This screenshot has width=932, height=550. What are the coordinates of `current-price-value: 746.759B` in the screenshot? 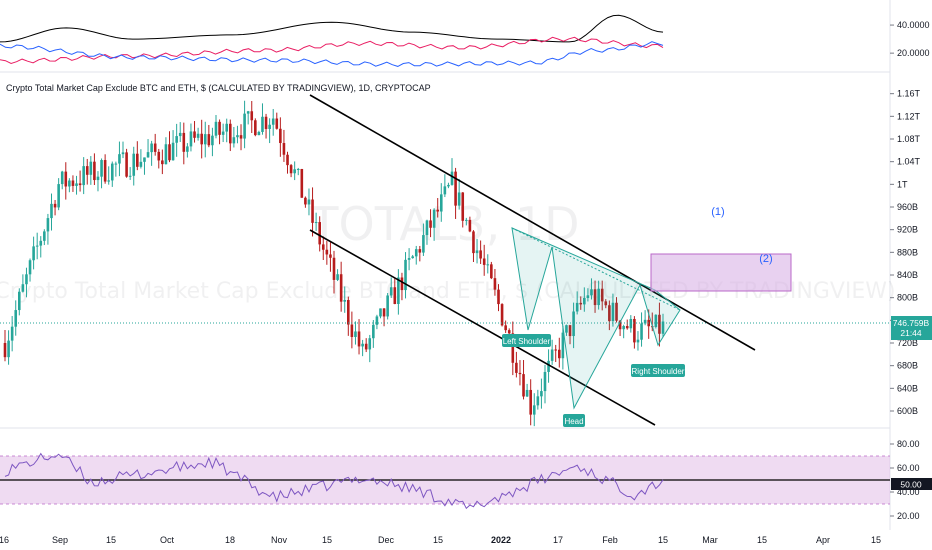 It's located at (911, 323).